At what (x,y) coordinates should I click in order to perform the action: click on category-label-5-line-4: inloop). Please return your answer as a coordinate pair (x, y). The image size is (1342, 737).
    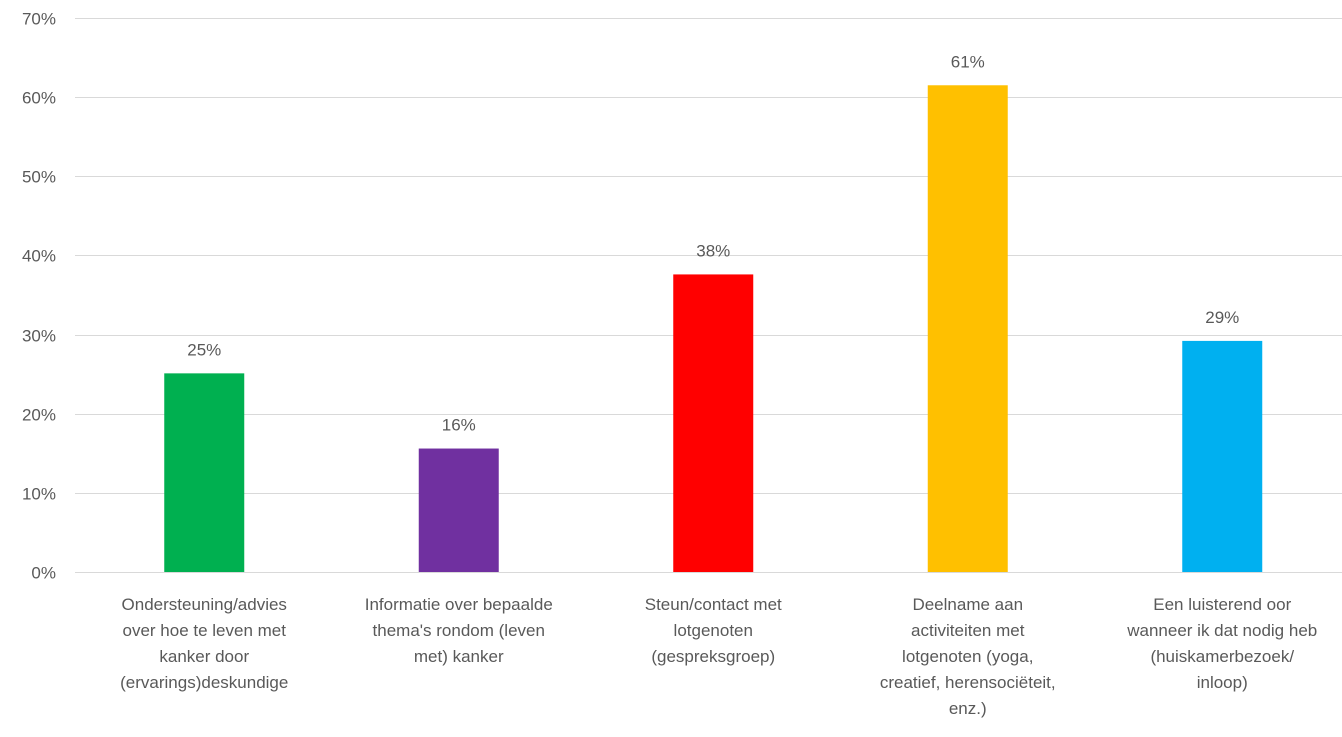
    Looking at the image, I should click on (1222, 682).